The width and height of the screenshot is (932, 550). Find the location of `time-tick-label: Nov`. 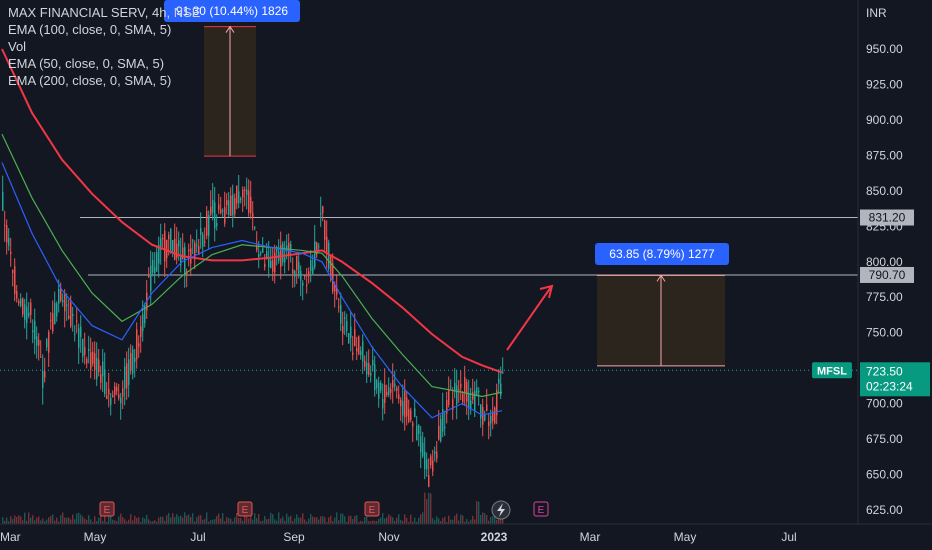

time-tick-label: Nov is located at coordinates (388, 537).